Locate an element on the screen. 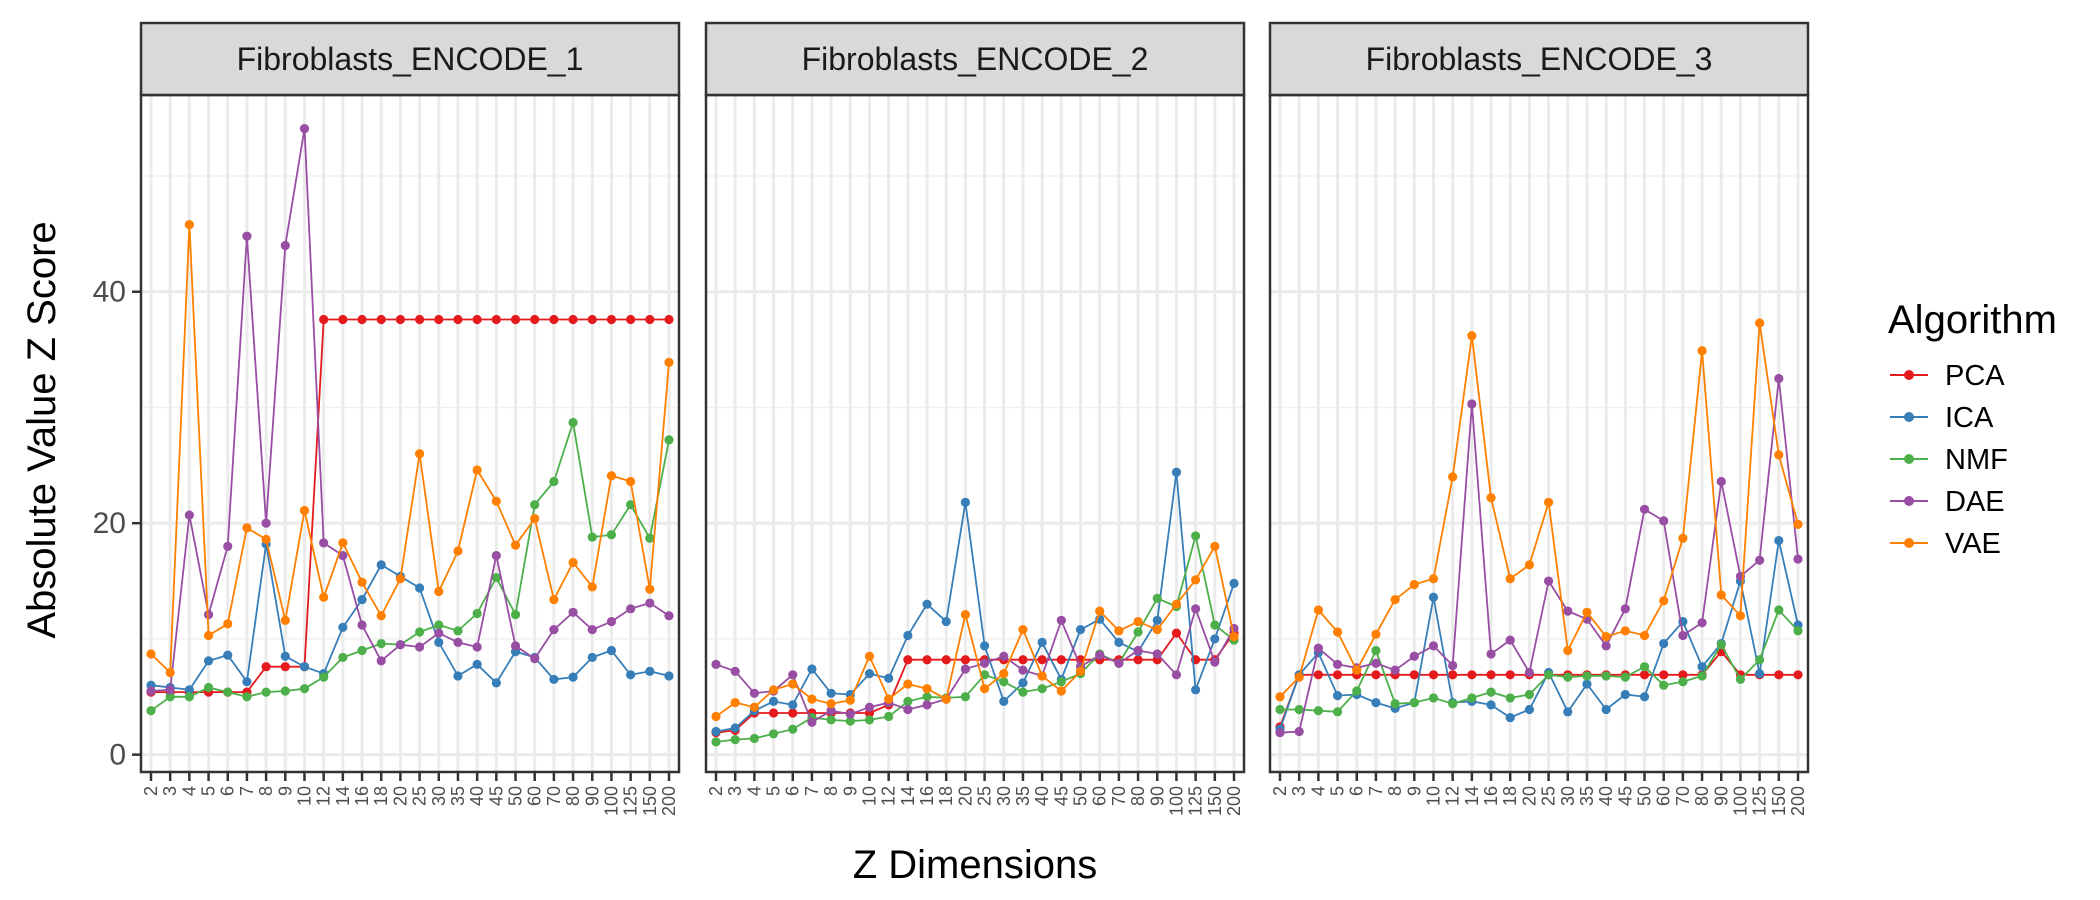  x-tick-label: 10 is located at coordinates (869, 796).